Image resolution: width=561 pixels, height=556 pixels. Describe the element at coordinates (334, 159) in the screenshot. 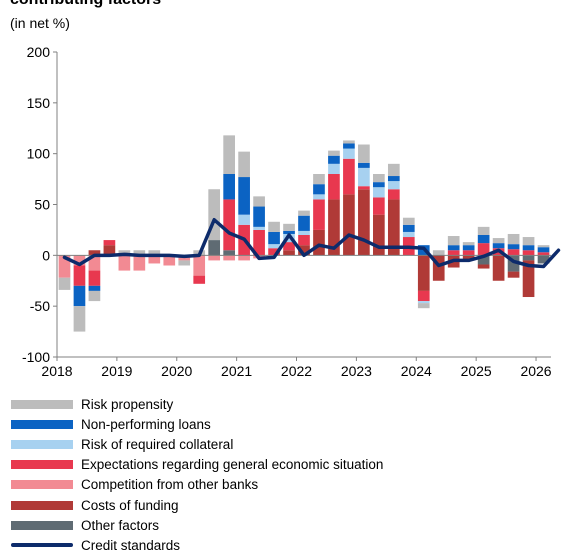

I see `bar-non-performing-loans-2022Q3` at that location.